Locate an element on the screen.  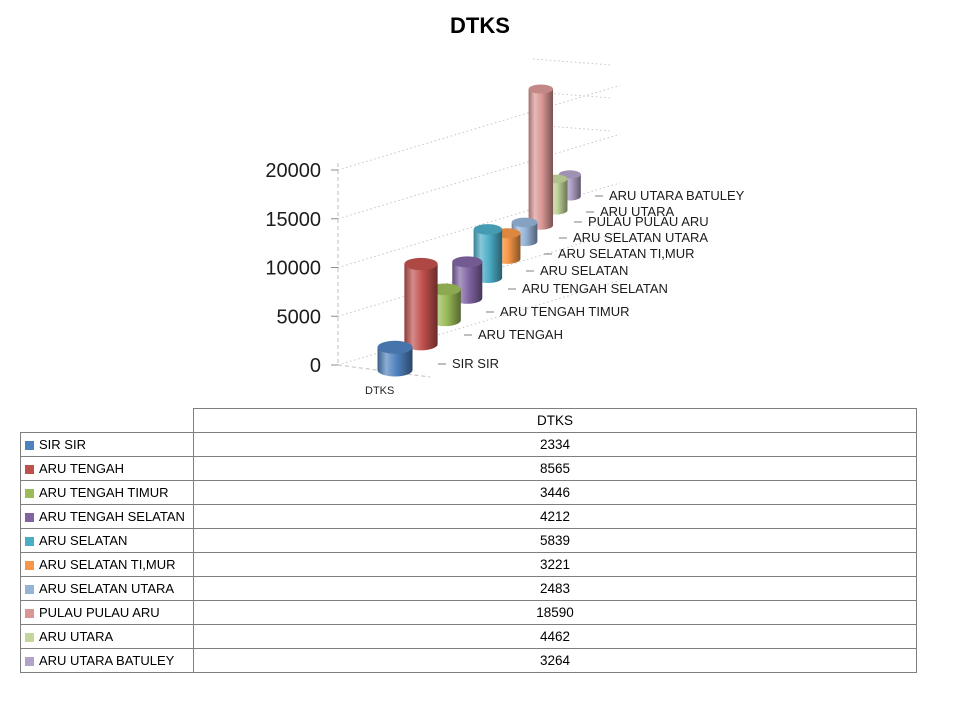
row-value-cell: 3446 is located at coordinates (555, 492).